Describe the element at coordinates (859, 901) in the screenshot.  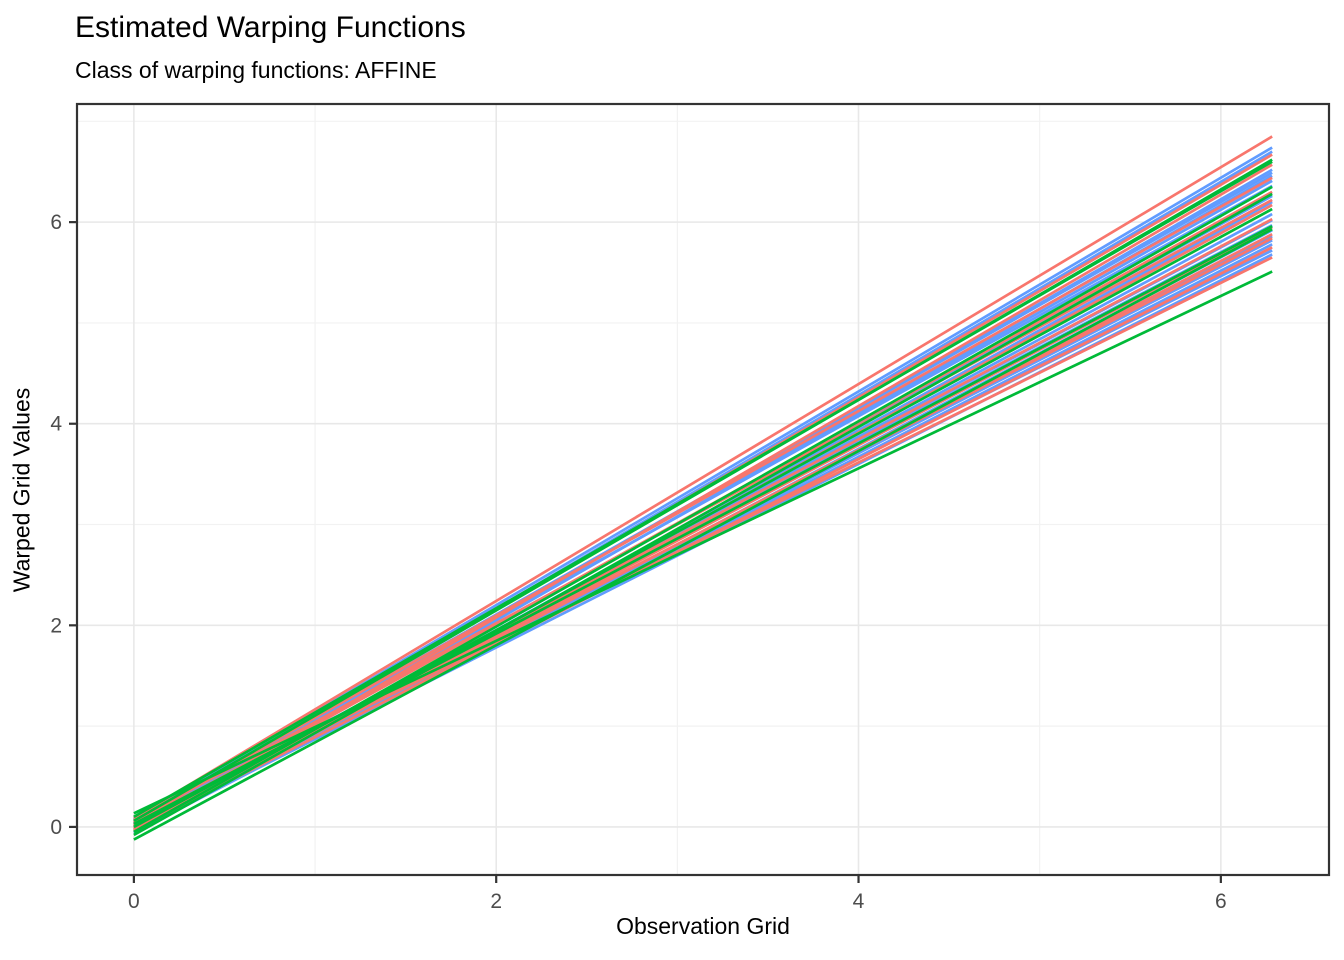
I see `x-tick-label-4: 4` at that location.